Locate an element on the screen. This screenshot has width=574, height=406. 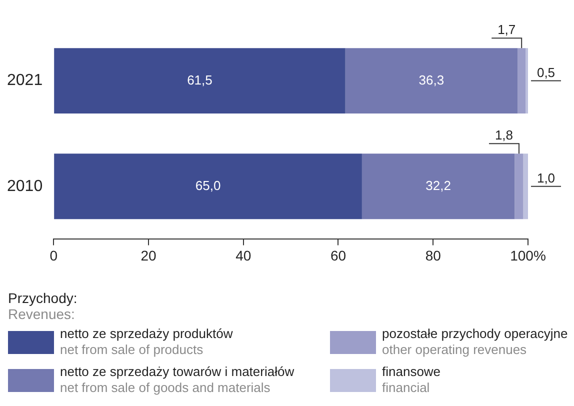
legend-label: netto ze sprzedaży towarów i materiałów net from sale of goods and materials is located at coordinates (177, 380).